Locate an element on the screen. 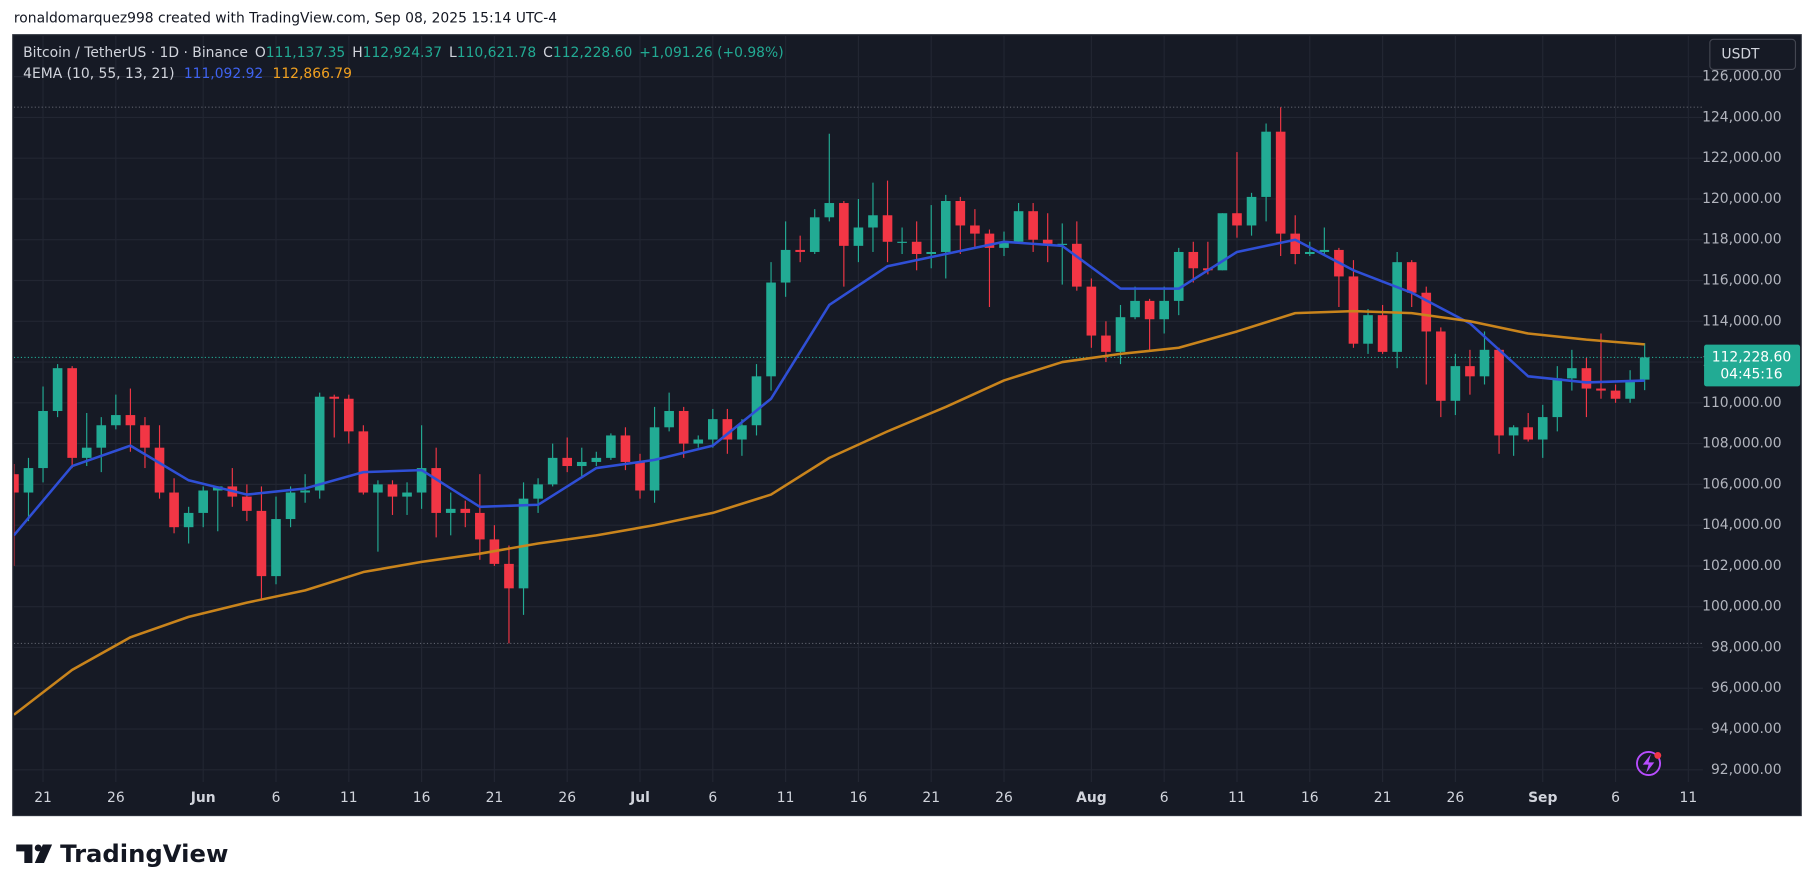 The width and height of the screenshot is (1814, 891). y-tick-label: 122,000.00 is located at coordinates (1741, 158).